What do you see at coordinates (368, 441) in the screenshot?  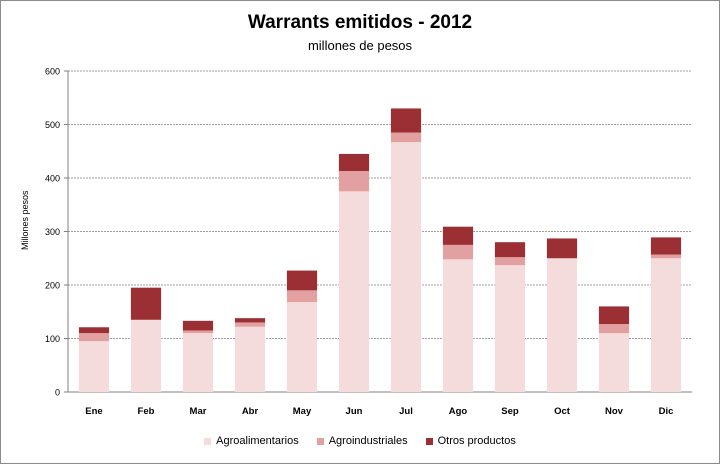 I see `legend-label: Agroindustriales` at bounding box center [368, 441].